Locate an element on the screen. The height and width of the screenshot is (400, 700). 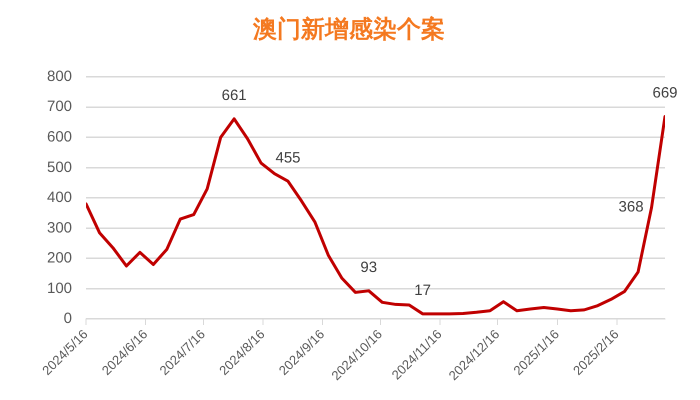
y-tick-label: 0 is located at coordinates (68, 319).